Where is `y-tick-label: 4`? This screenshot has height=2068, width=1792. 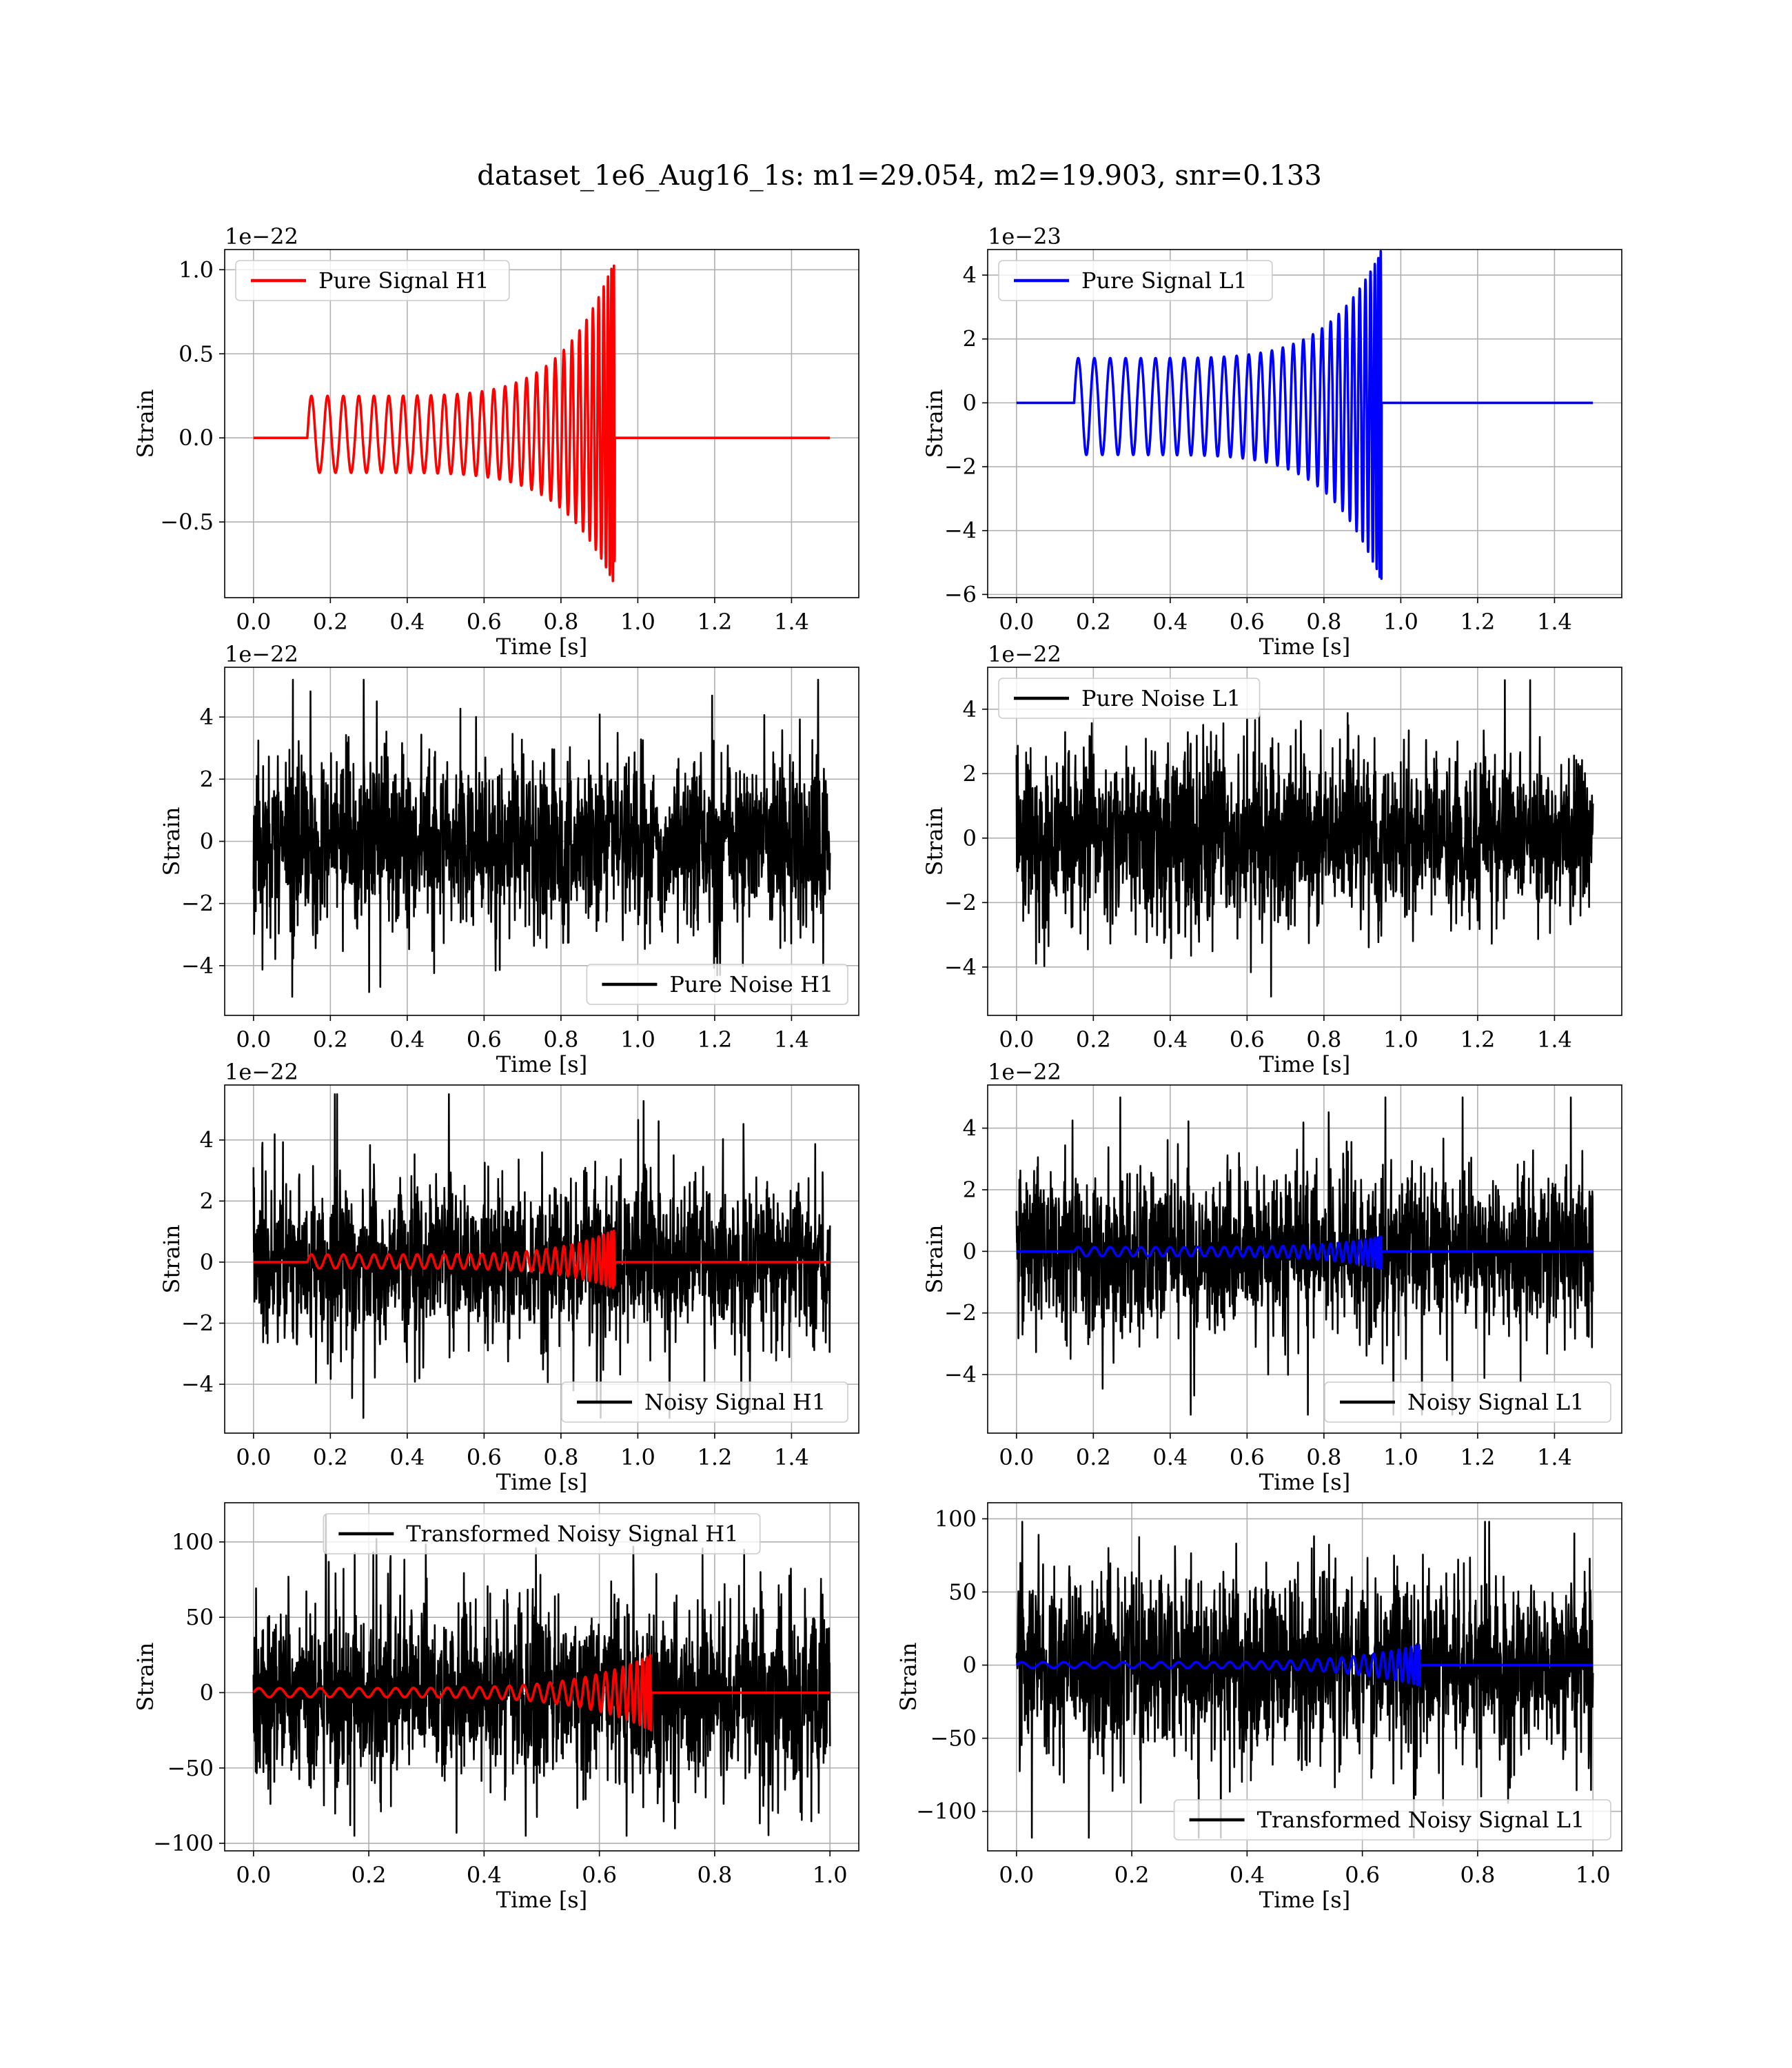 y-tick-label: 4 is located at coordinates (207, 1140).